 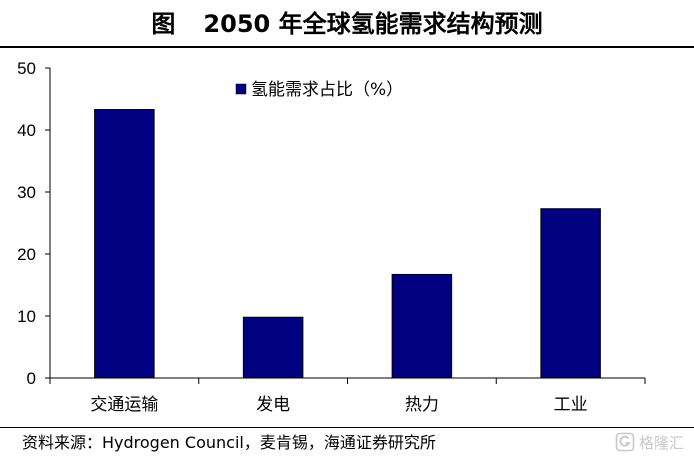 What do you see at coordinates (26, 192) in the screenshot?
I see `y-tick-label: 30` at bounding box center [26, 192].